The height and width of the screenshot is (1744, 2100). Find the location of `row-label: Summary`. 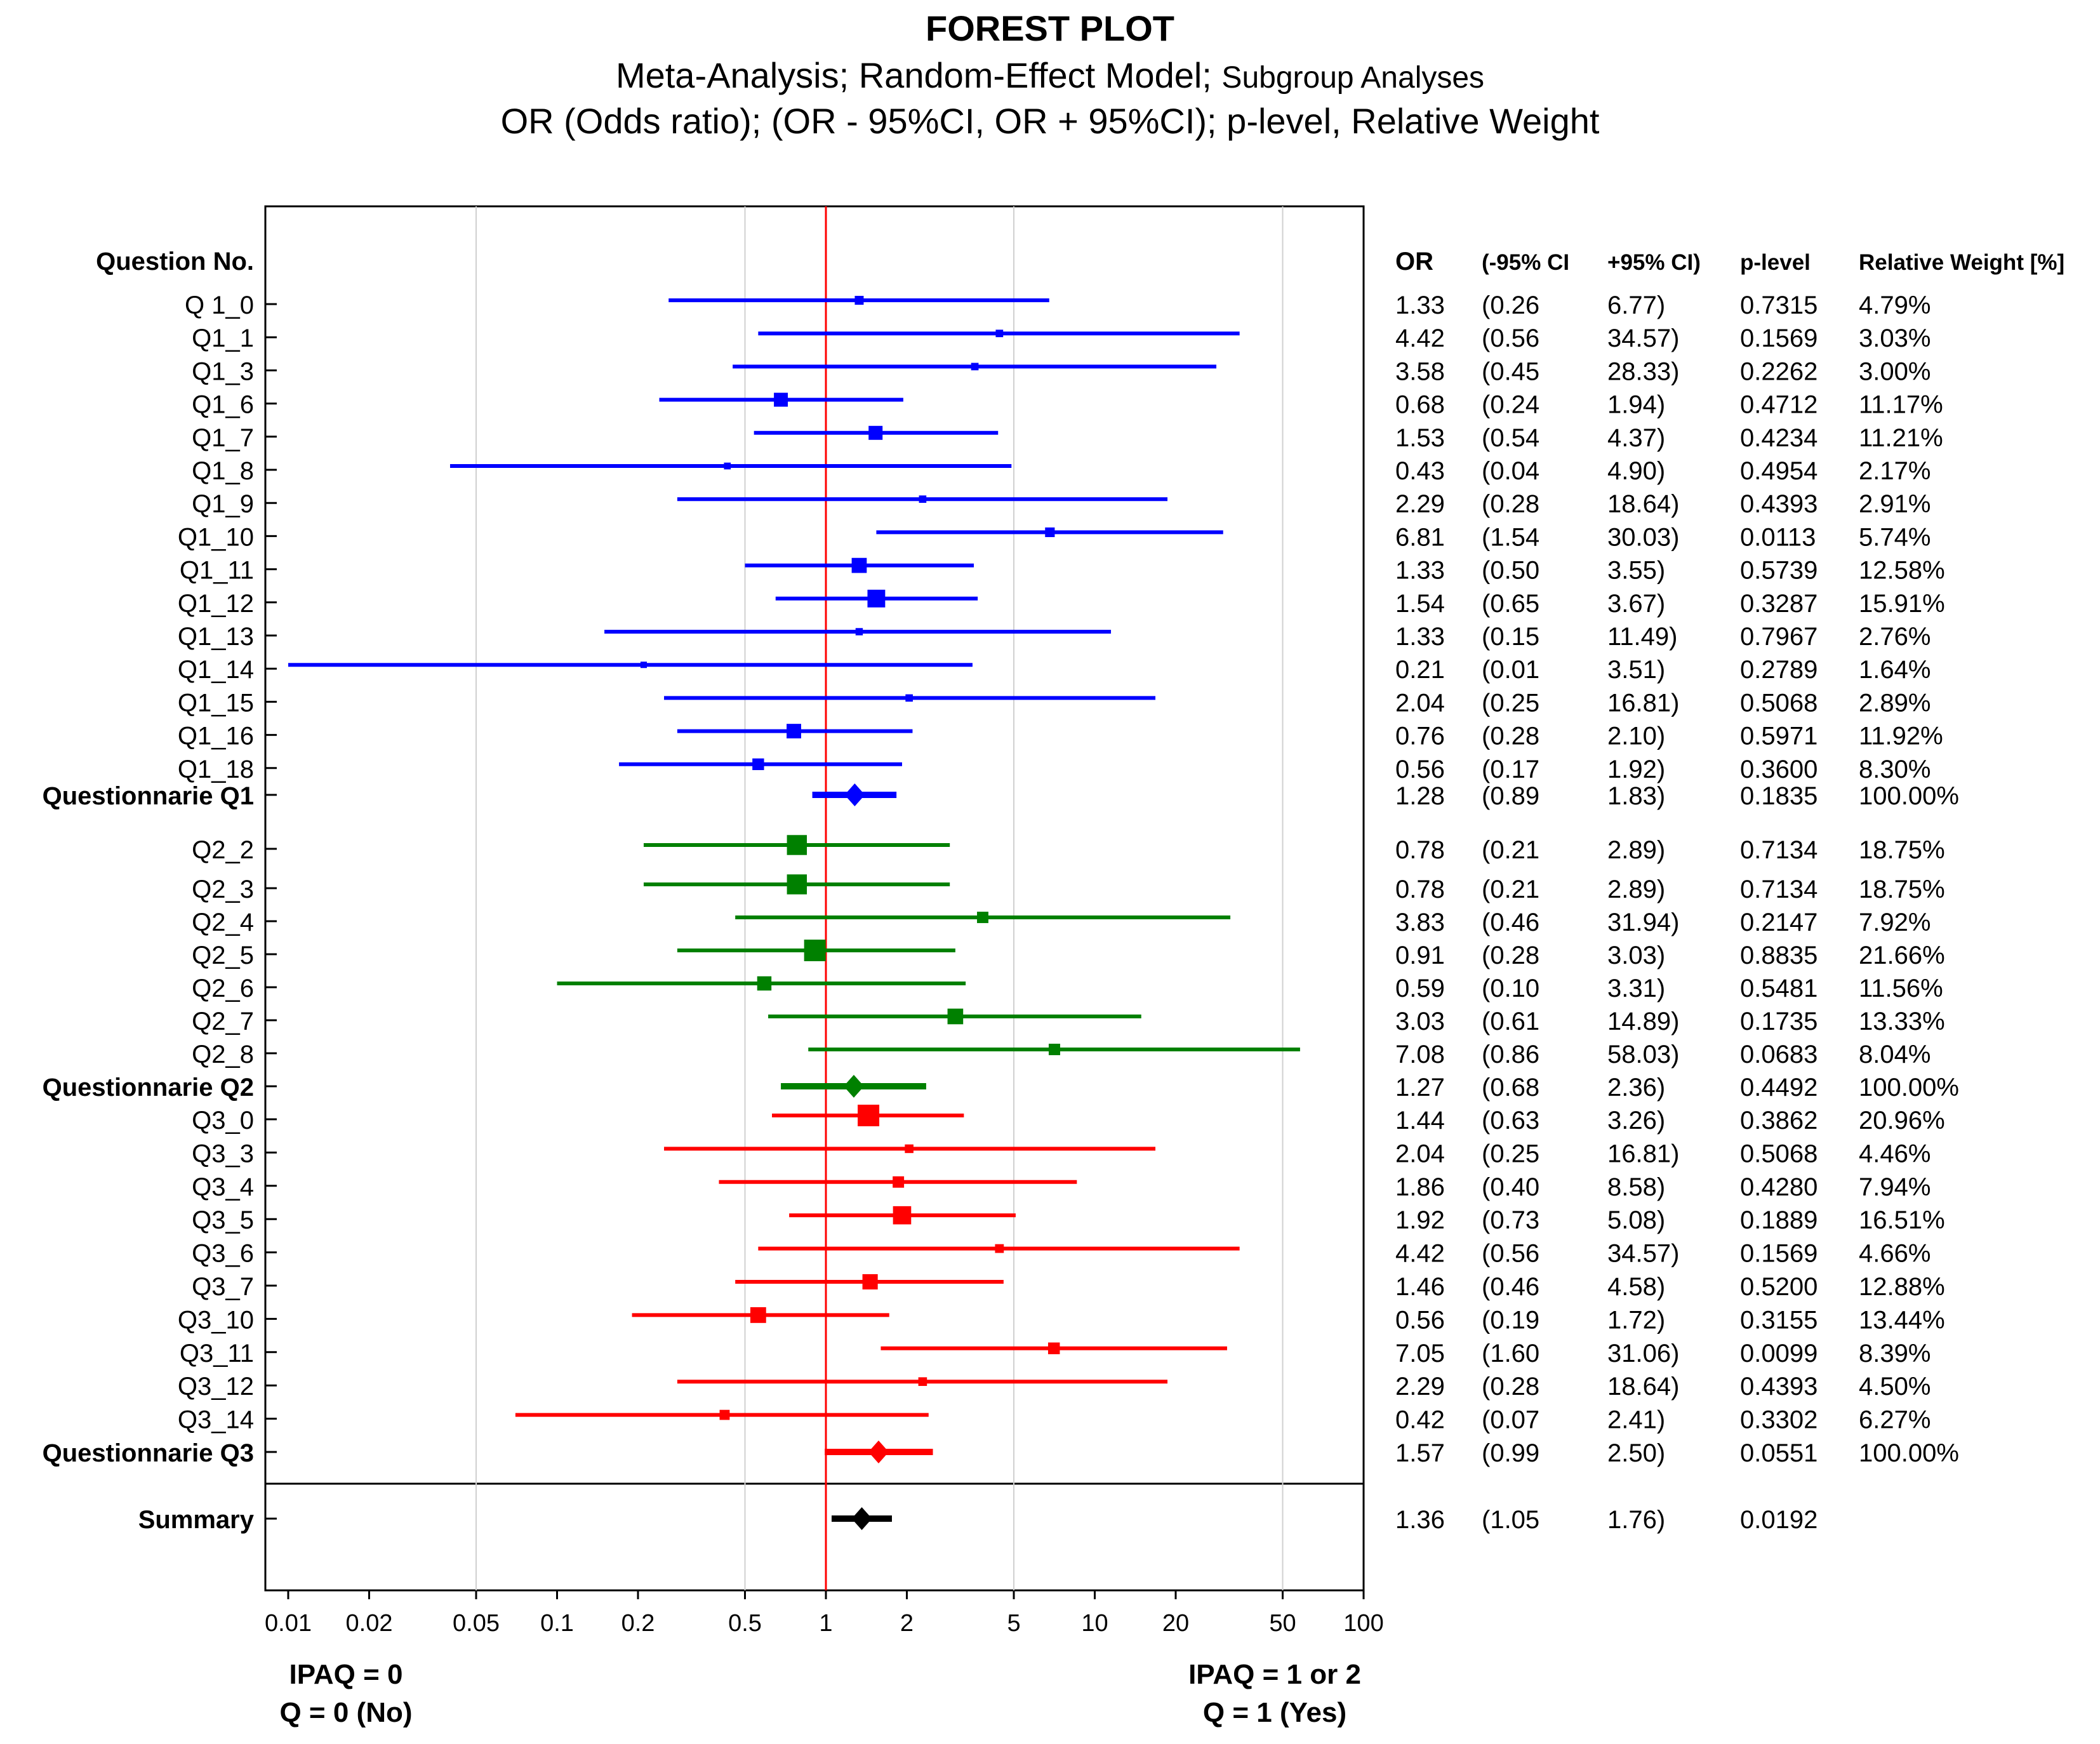

row-label: Summary is located at coordinates (196, 1520).